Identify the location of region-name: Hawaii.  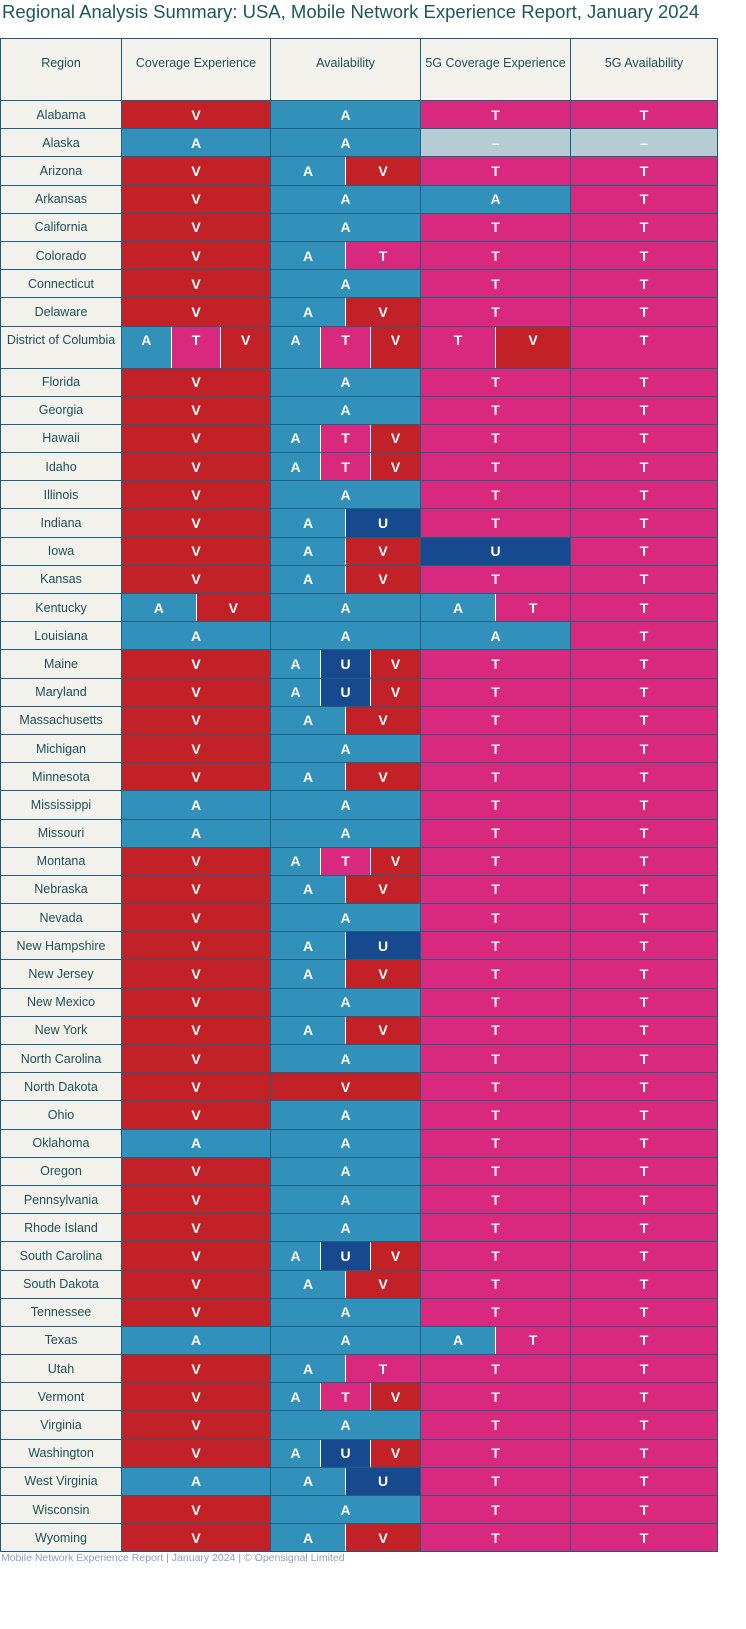
(61, 438).